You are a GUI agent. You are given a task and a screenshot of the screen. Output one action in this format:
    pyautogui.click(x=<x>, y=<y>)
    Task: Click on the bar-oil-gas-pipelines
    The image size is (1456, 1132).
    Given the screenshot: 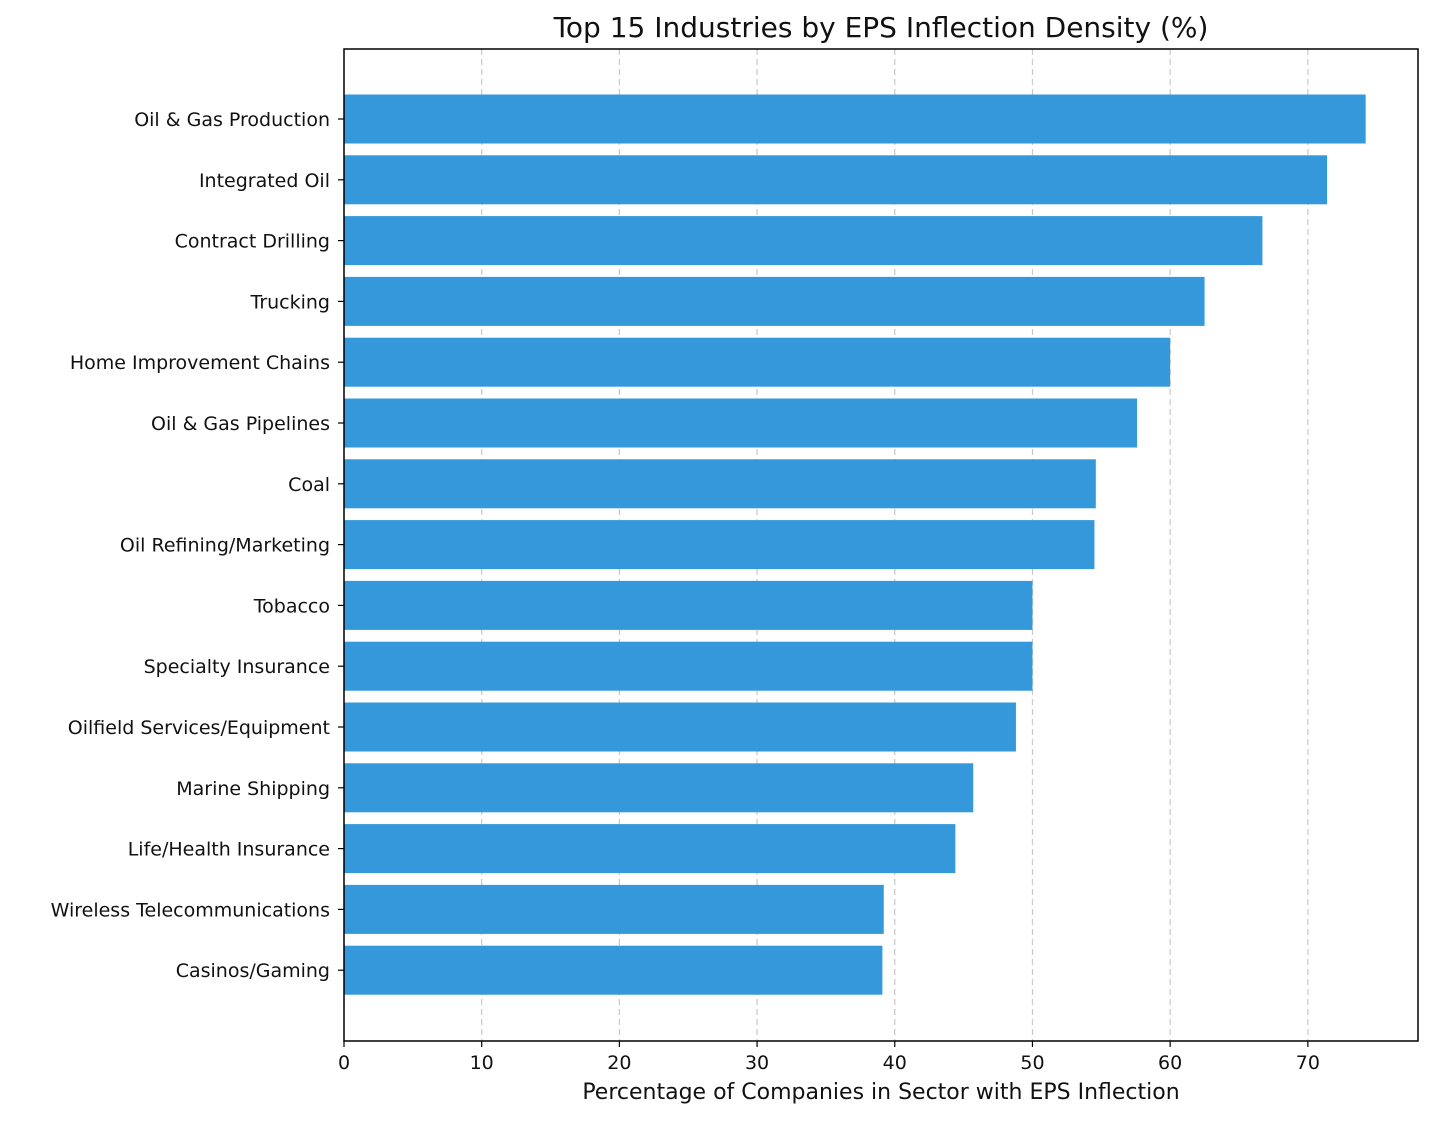 What is the action you would take?
    pyautogui.click(x=741, y=423)
    